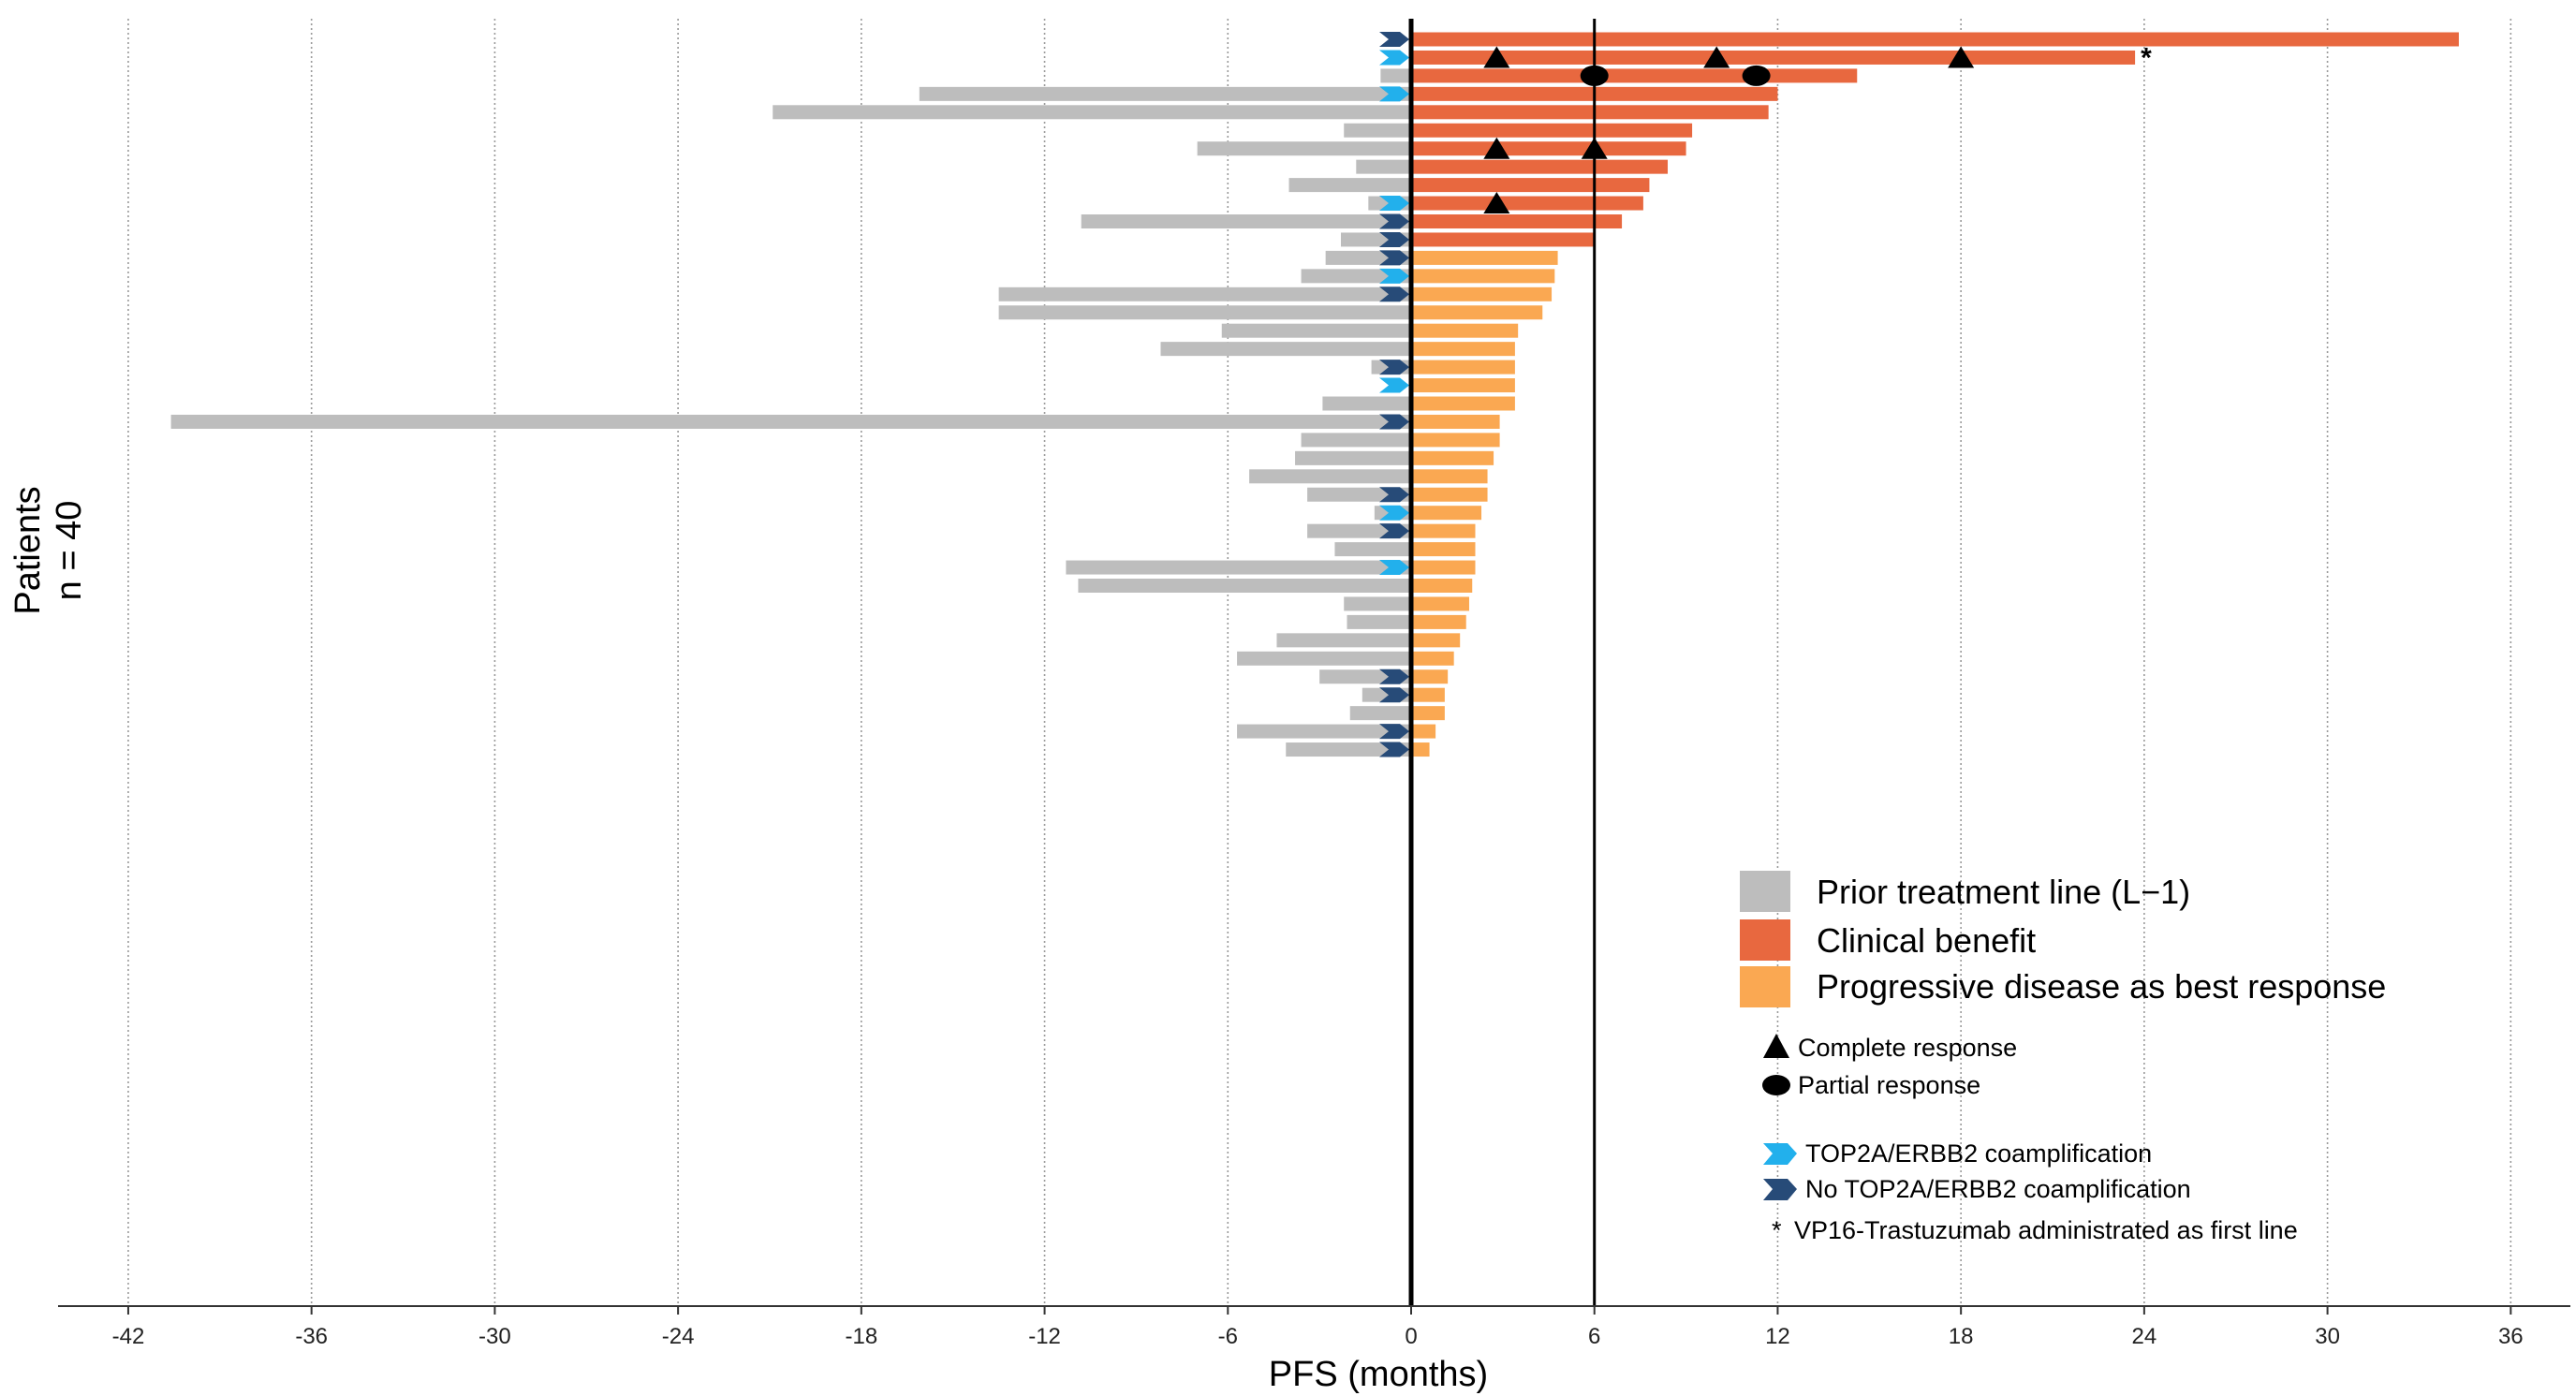 The height and width of the screenshot is (1396, 2576). I want to click on x-tick-label: -30, so click(494, 1336).